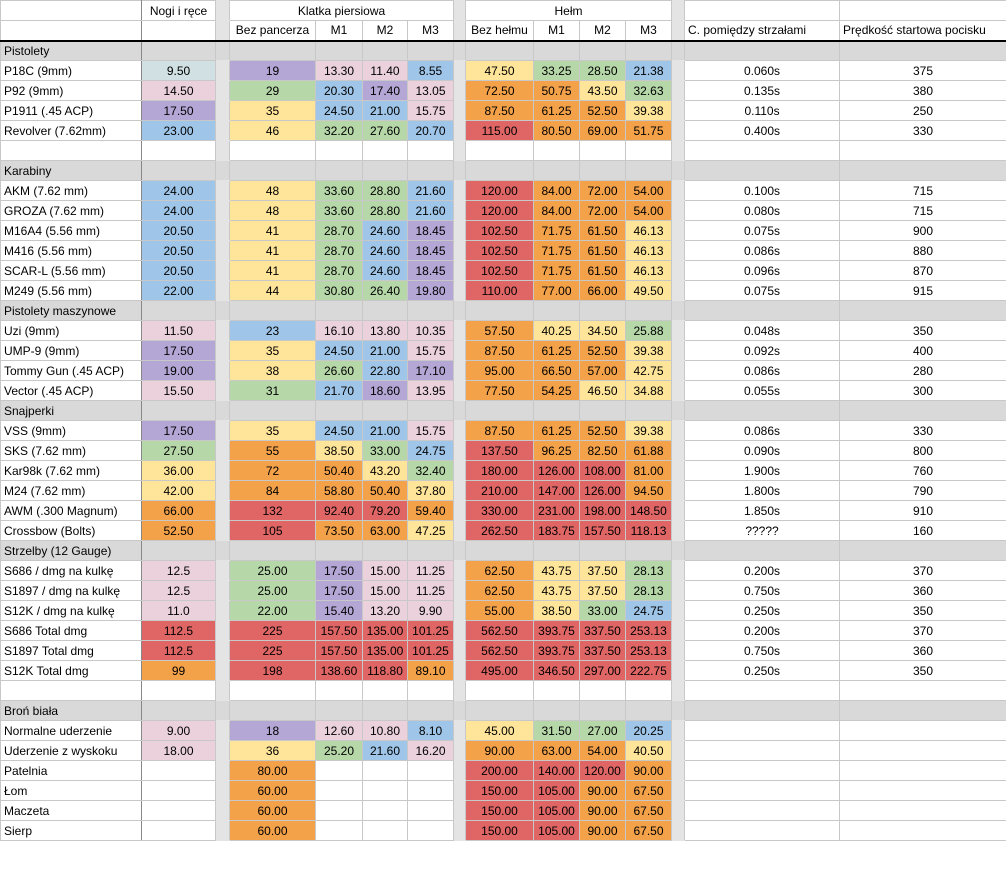 The image size is (1006, 883). I want to click on cell: 28.80, so click(385, 190).